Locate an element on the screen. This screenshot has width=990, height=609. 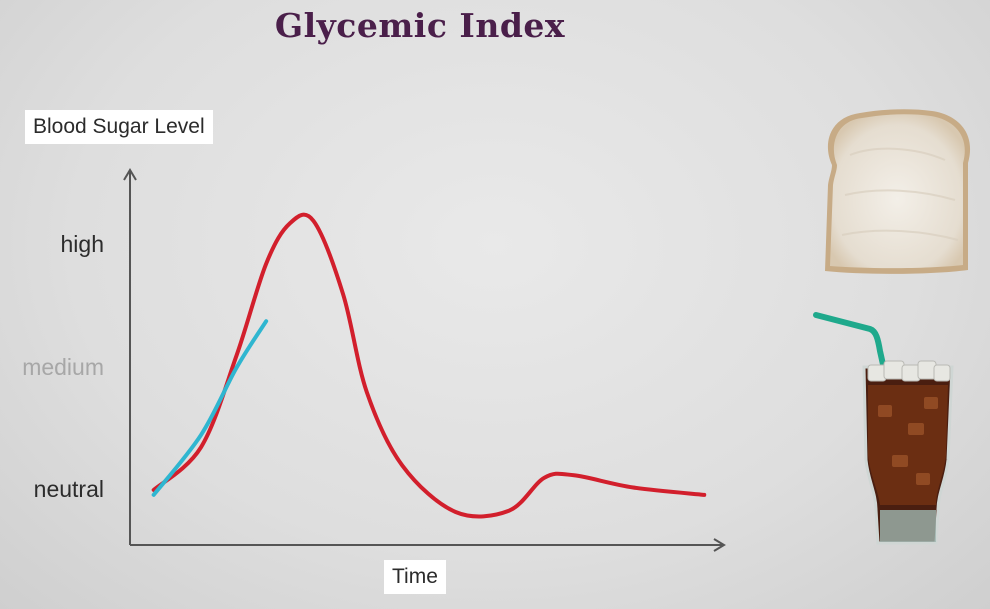
y-axis is located at coordinates (130, 356).